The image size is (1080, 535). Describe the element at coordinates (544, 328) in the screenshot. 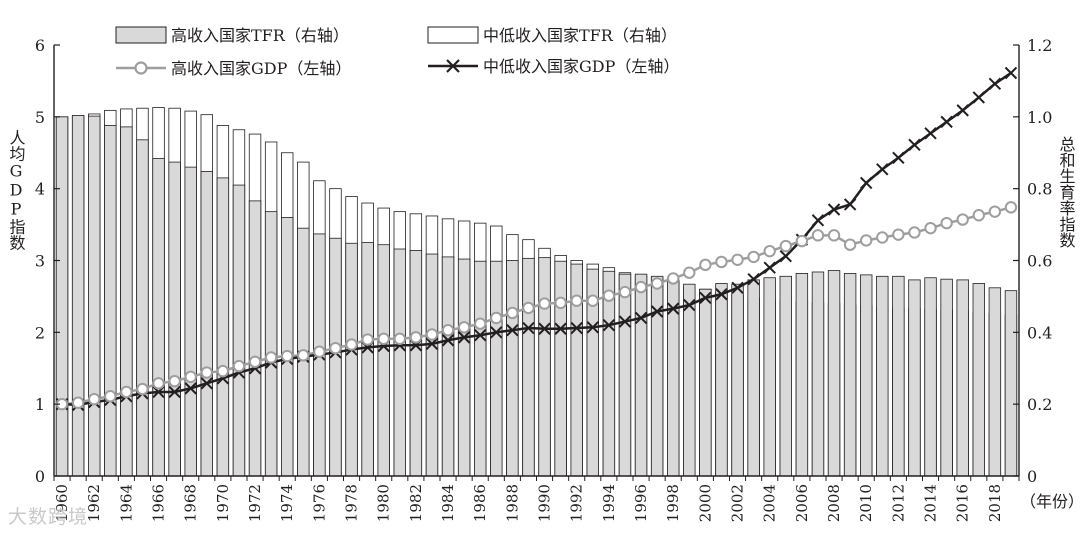

I see `marker-low-gdp-1990` at that location.